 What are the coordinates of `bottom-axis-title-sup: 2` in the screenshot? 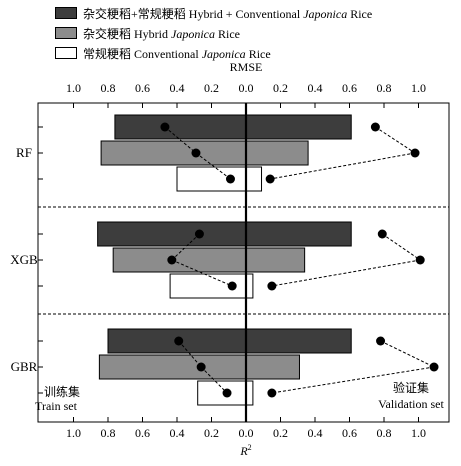 It's located at (250, 447).